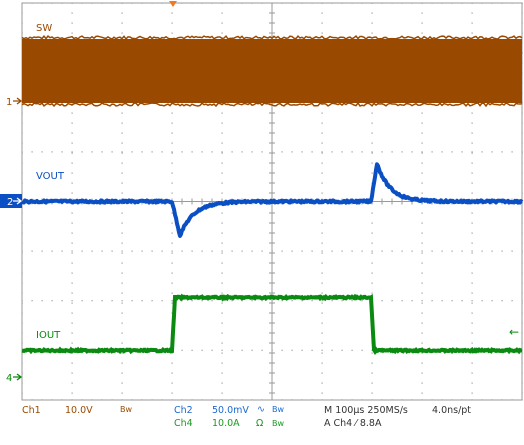  What do you see at coordinates (14, 102) in the screenshot?
I see `ch1-ground-marker: 1` at bounding box center [14, 102].